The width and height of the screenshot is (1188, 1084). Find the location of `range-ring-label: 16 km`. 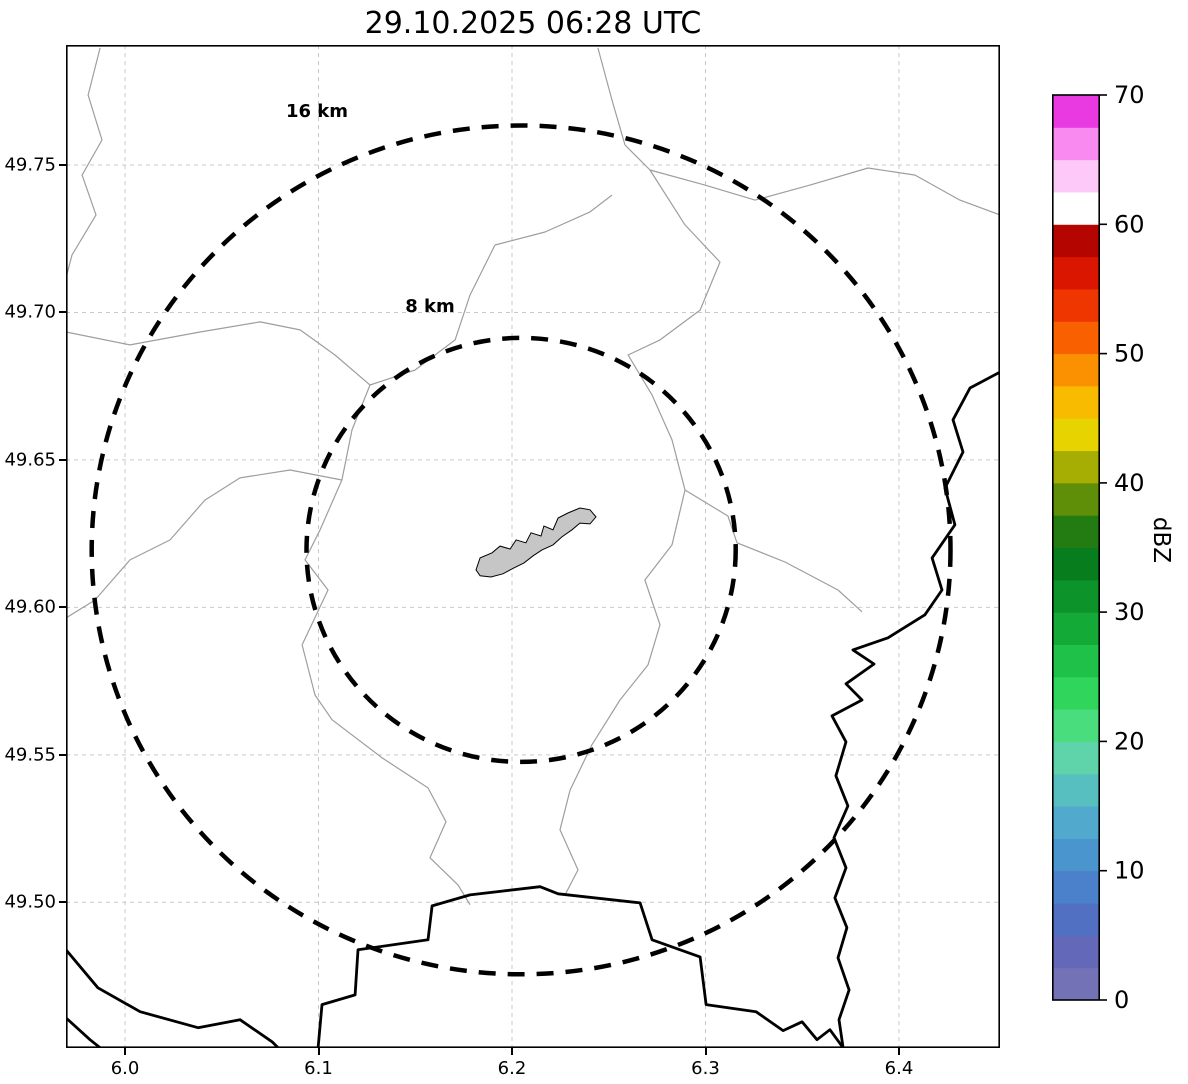

range-ring-label: 16 km is located at coordinates (317, 111).